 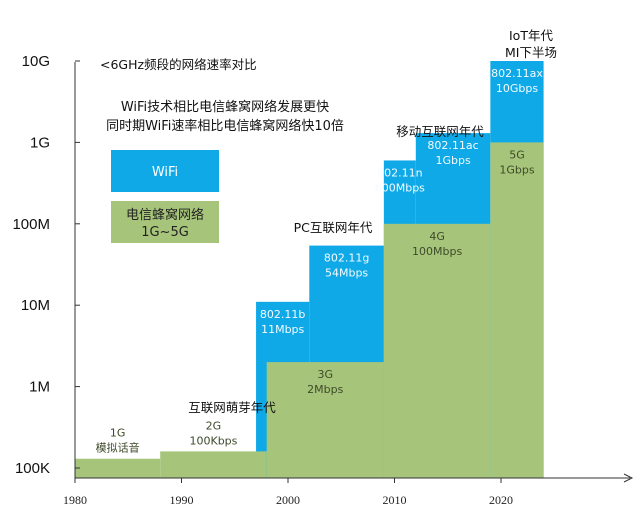 I want to click on y-ticks: 100K 1M 10M 100M 1G 10G, so click(x=46, y=265).